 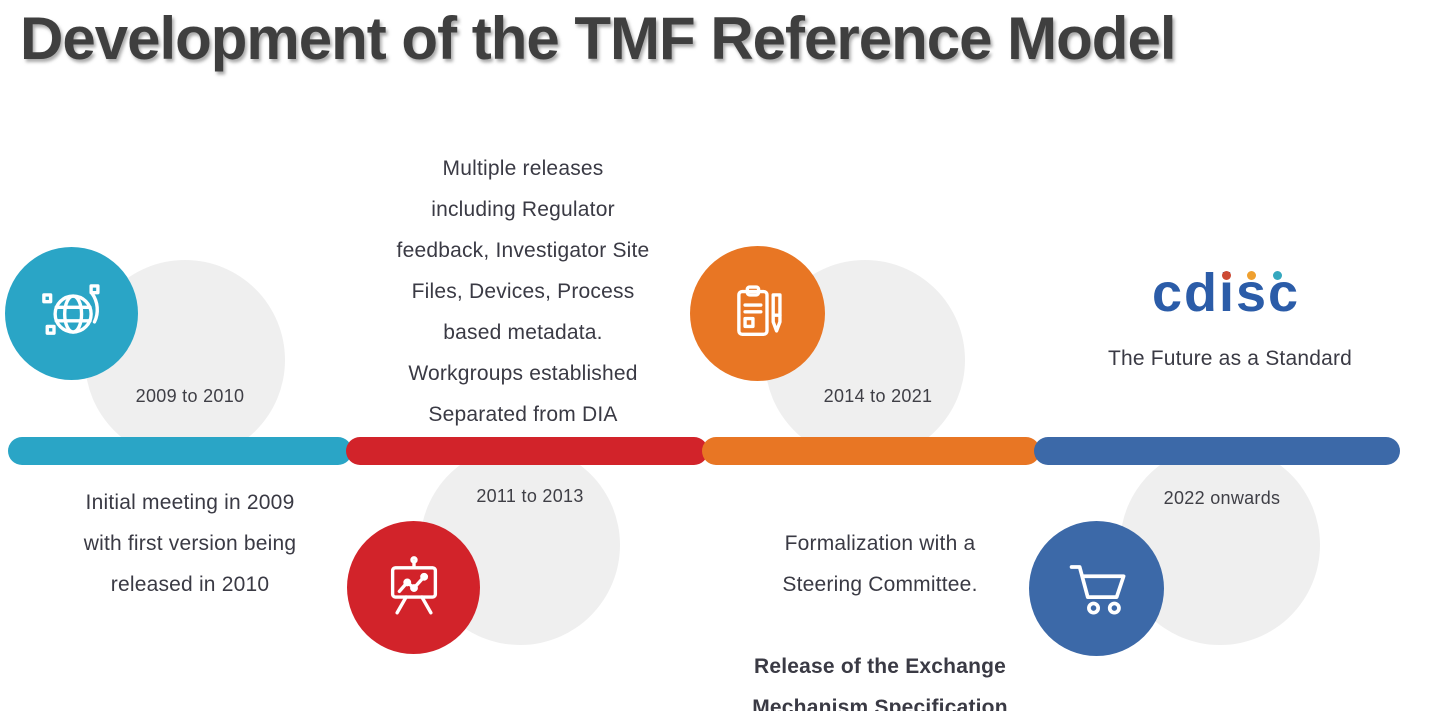 I want to click on milestone-circle-2011-2013, so click(x=413, y=587).